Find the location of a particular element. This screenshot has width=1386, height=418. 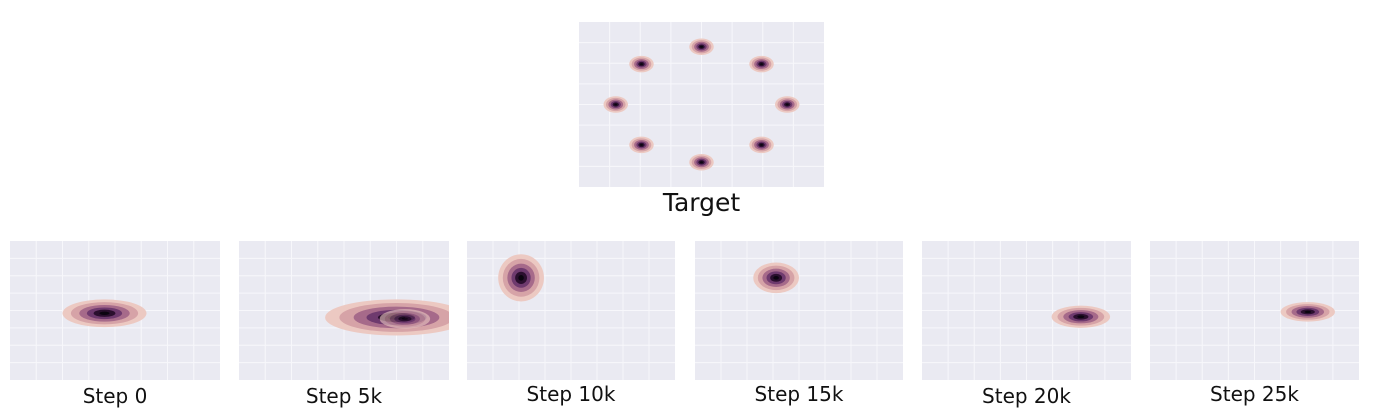

target-density-plot is located at coordinates (701, 104).